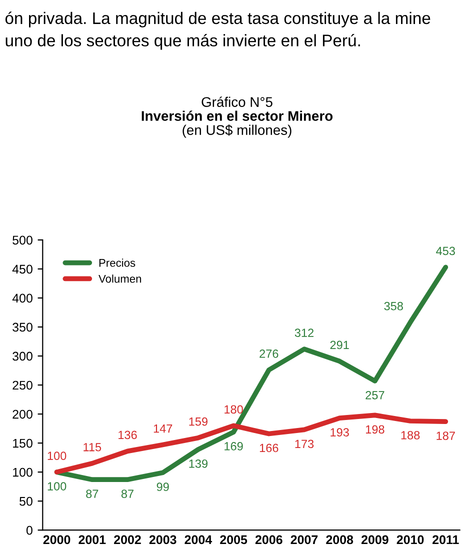  What do you see at coordinates (339, 432) in the screenshot?
I see `data-label: 193` at bounding box center [339, 432].